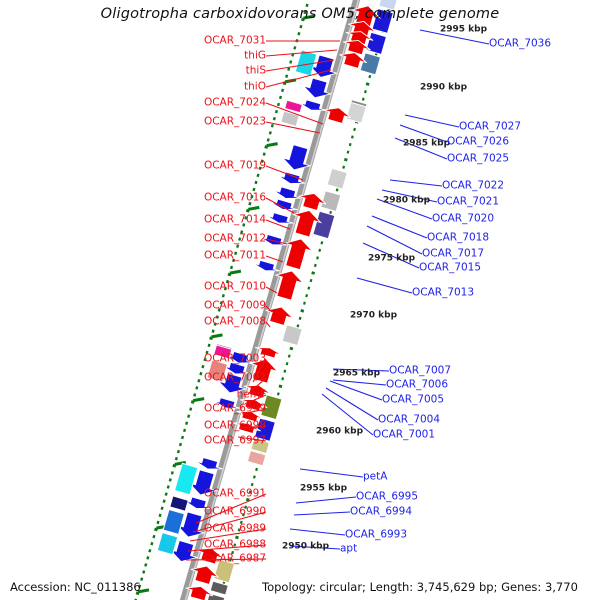 This screenshot has height=600, width=600. Describe the element at coordinates (234, 121) in the screenshot. I see `gene-label-left: OCAR_7023` at that location.